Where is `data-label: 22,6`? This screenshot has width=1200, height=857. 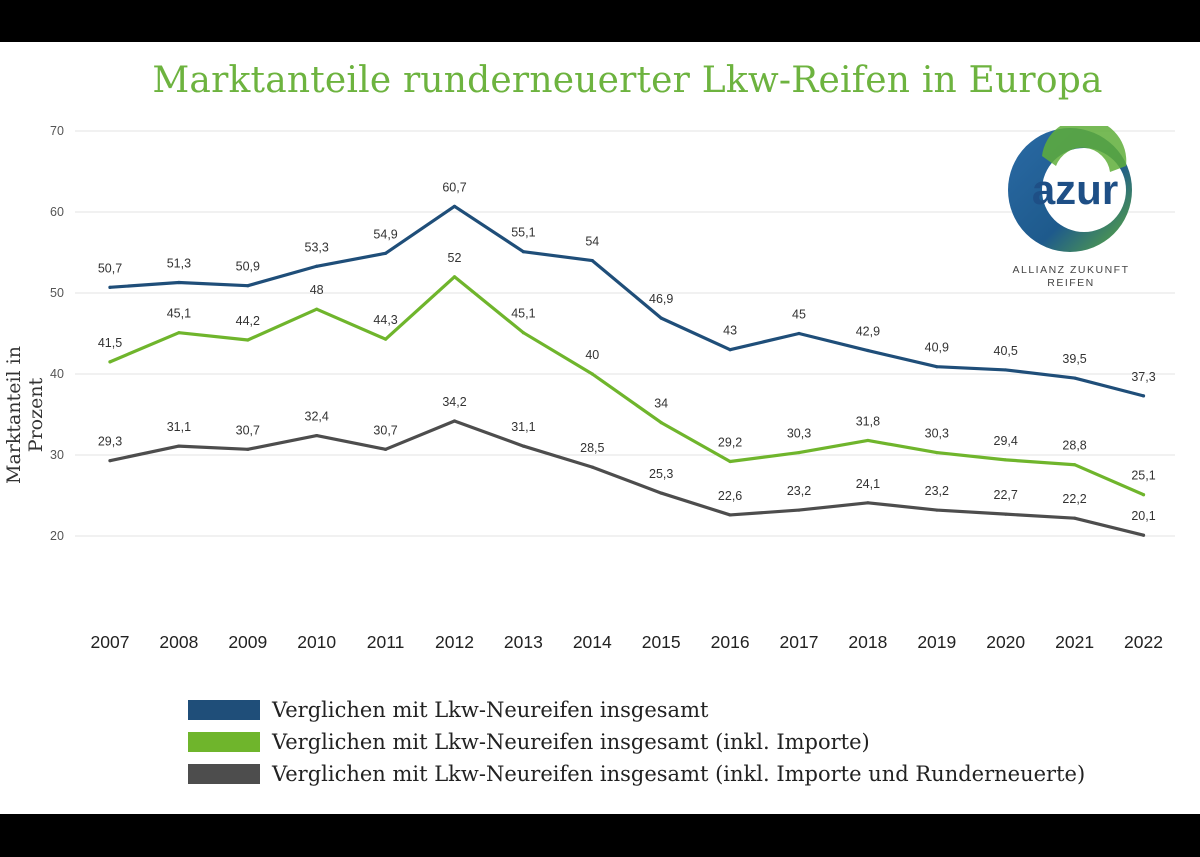
data-label: 22,6 is located at coordinates (730, 496).